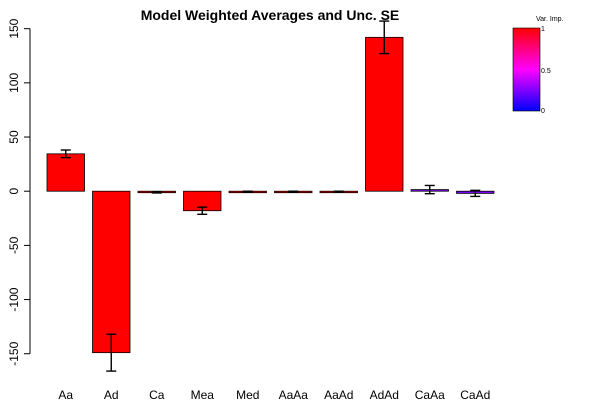 This screenshot has width=600, height=400. I want to click on legend-label: 1, so click(543, 29).